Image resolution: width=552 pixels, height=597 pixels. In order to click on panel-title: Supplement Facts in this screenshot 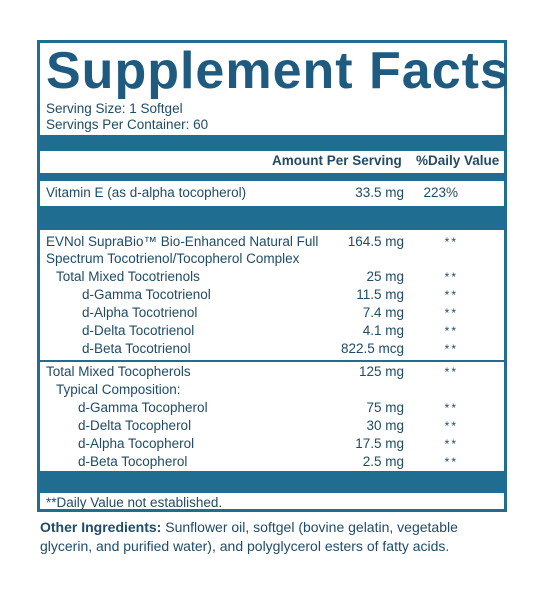, I will do `click(278, 71)`.